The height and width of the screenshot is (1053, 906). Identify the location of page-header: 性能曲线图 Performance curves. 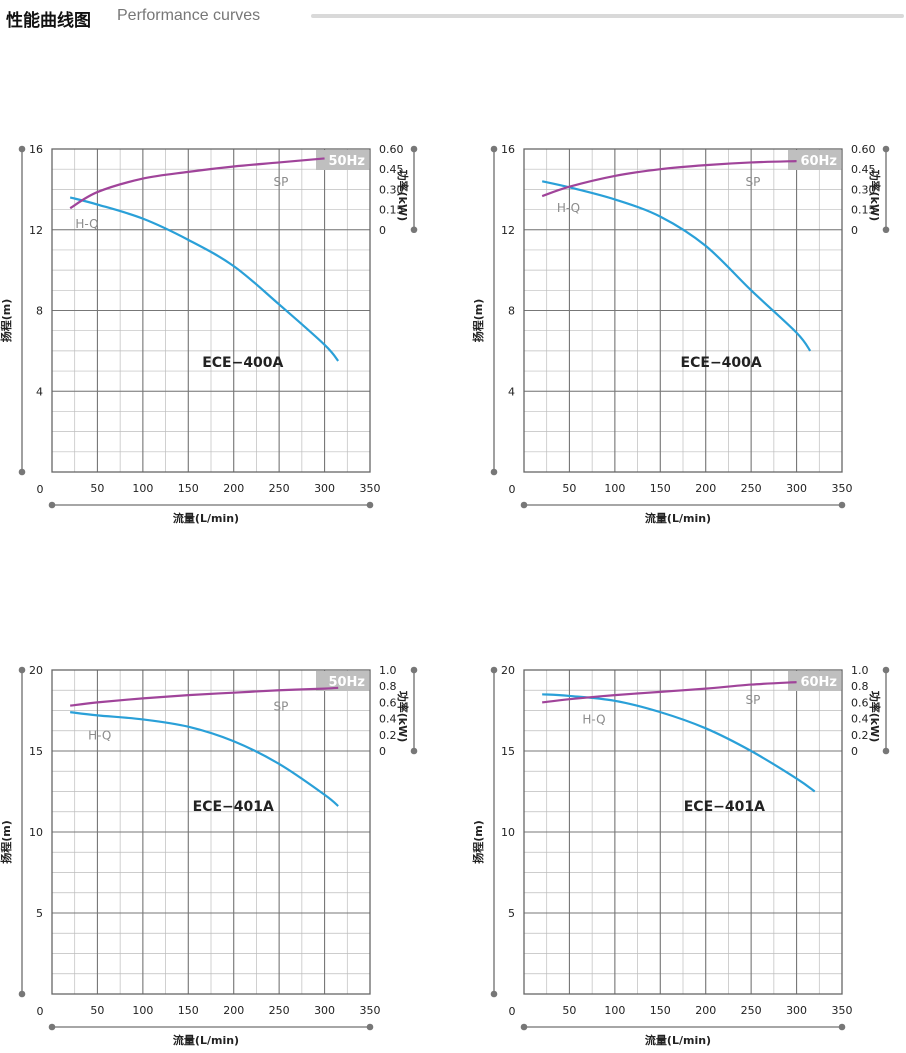
(456, 17).